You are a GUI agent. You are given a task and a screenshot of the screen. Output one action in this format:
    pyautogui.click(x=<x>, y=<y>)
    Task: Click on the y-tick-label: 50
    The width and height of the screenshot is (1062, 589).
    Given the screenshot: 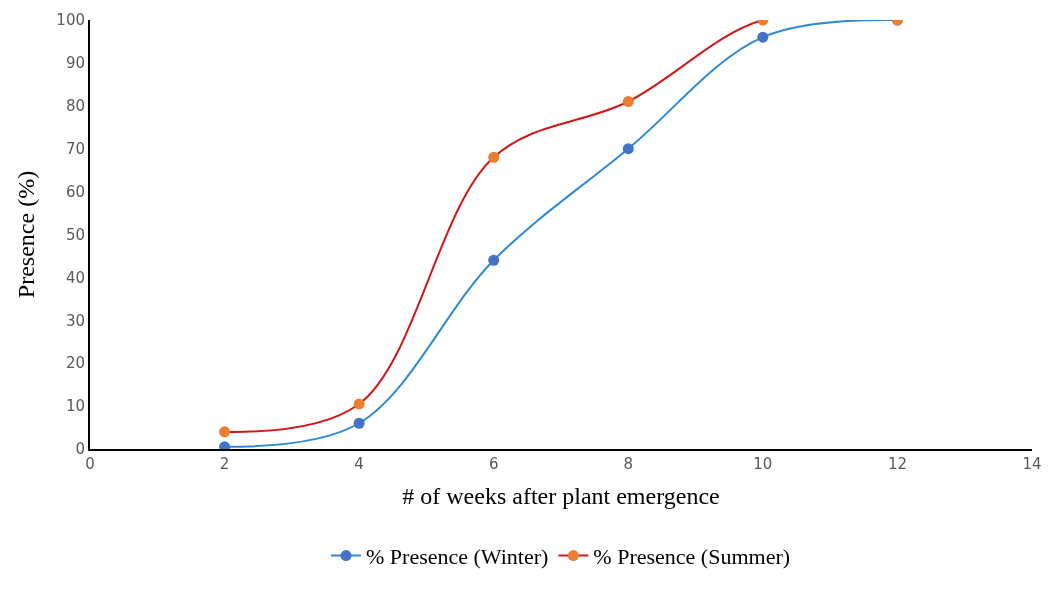 What is the action you would take?
    pyautogui.click(x=75, y=234)
    